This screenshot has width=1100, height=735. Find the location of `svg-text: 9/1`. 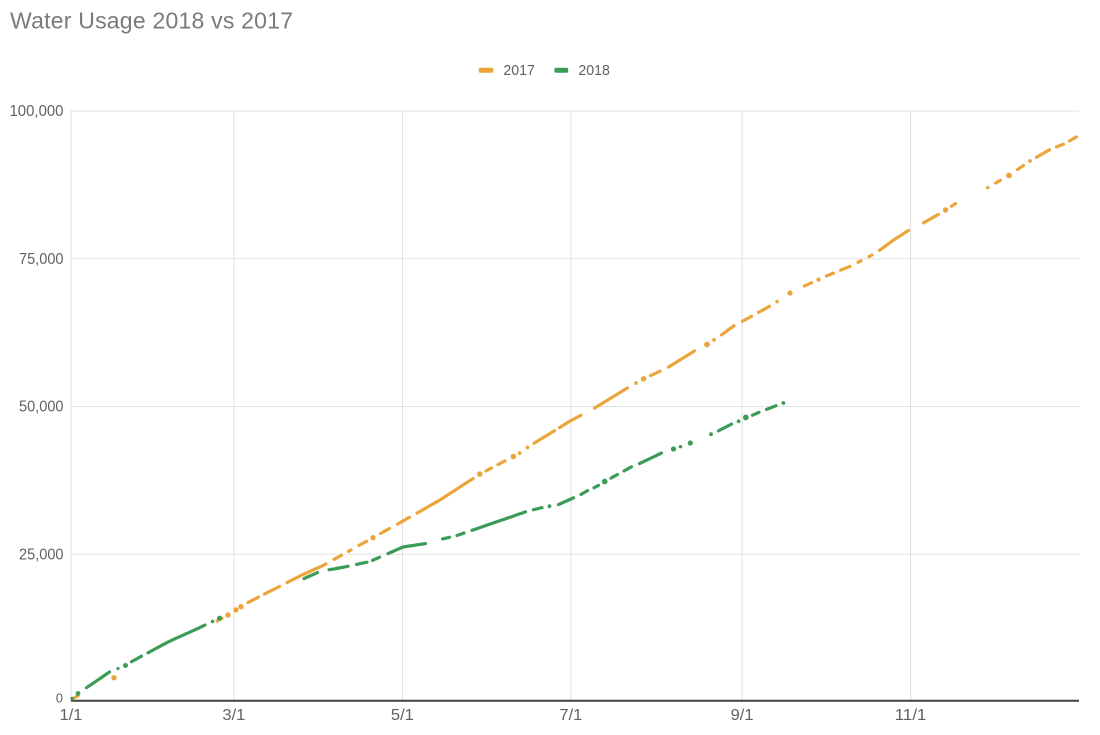

svg-text: 9/1 is located at coordinates (742, 715).